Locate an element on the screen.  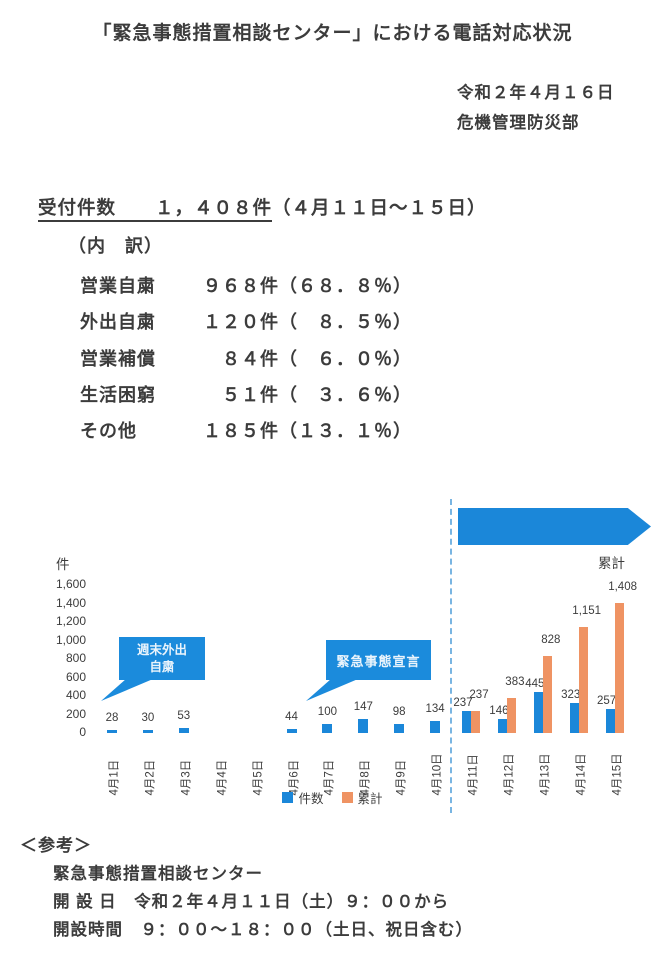
legend-swatch-kensu-icon is located at coordinates (288, 797).